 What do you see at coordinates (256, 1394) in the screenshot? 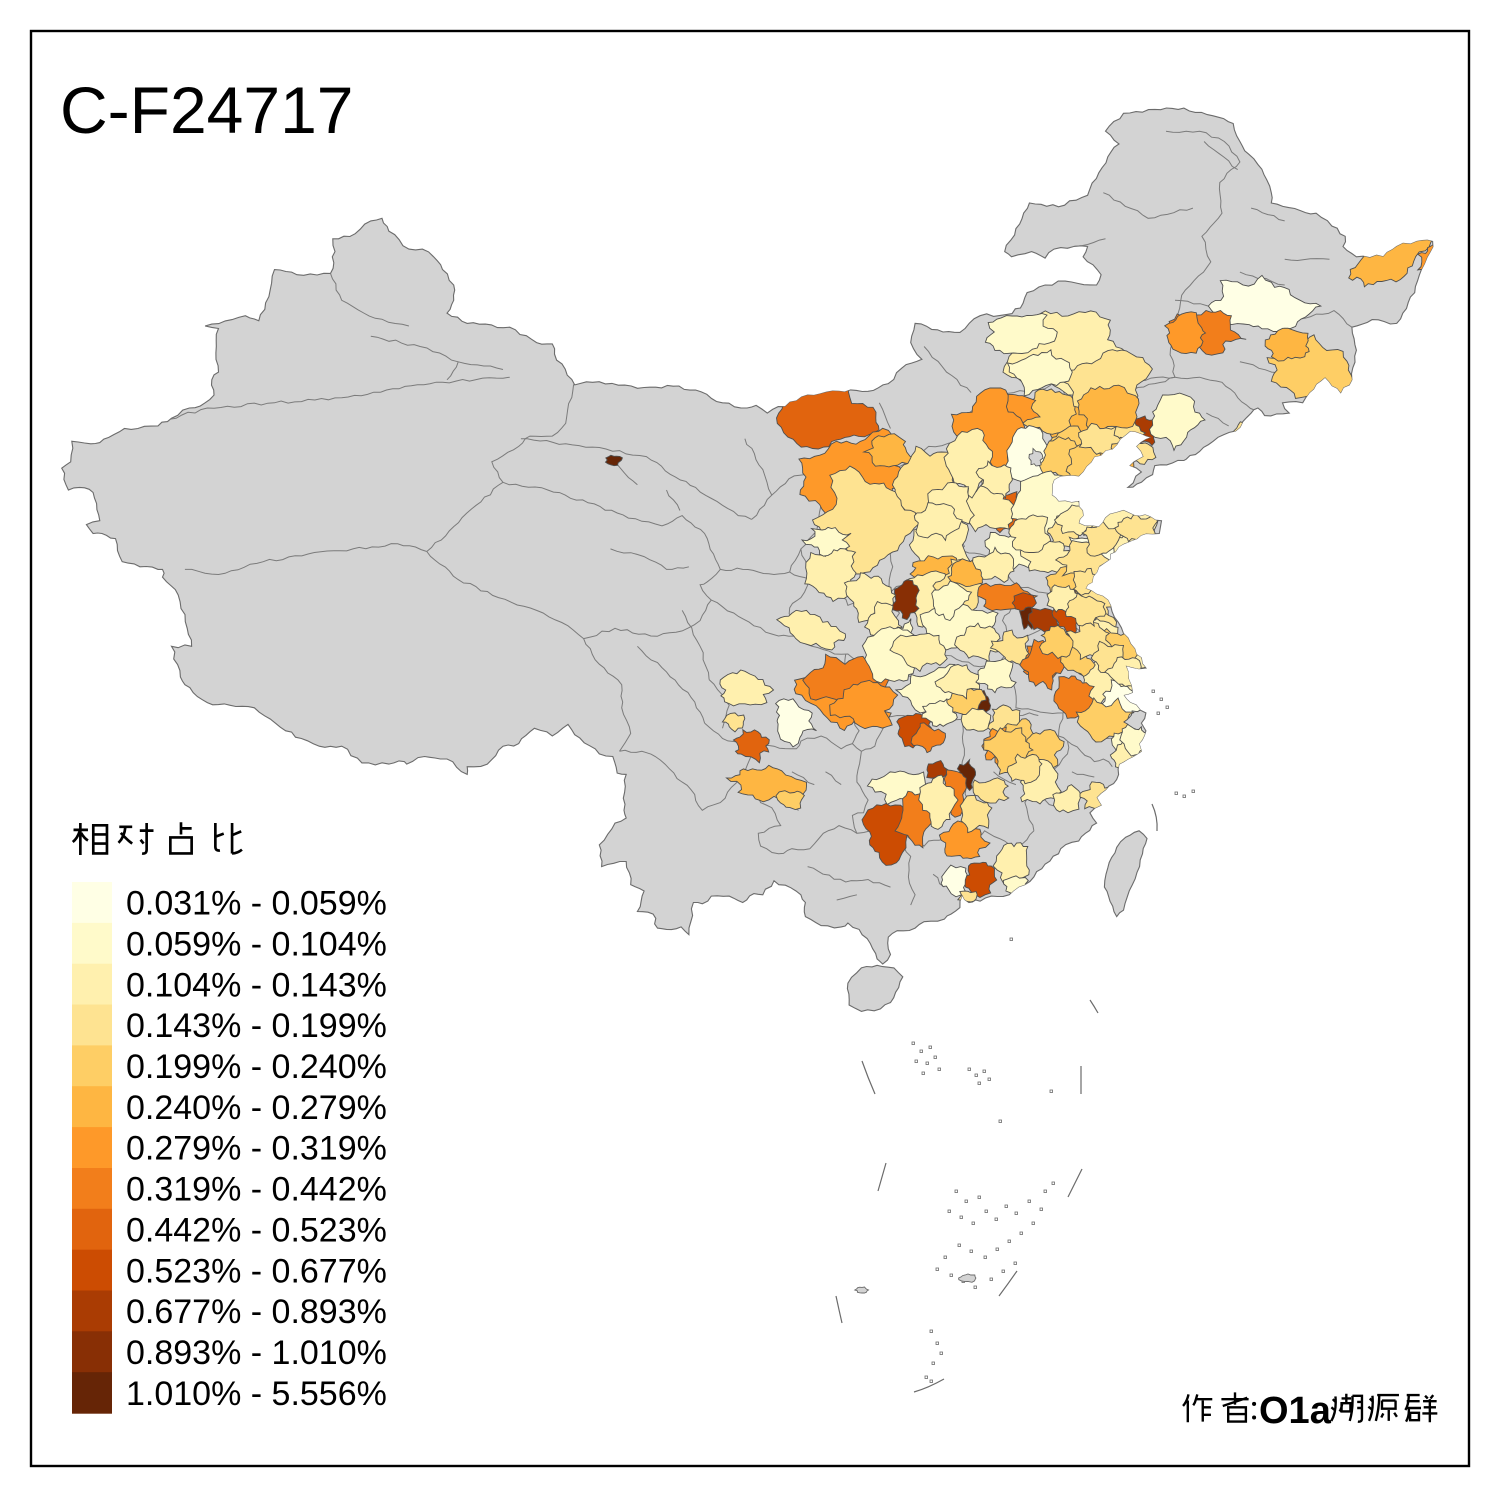
I see `svg-text: 1.010% - 5.556%` at bounding box center [256, 1394].